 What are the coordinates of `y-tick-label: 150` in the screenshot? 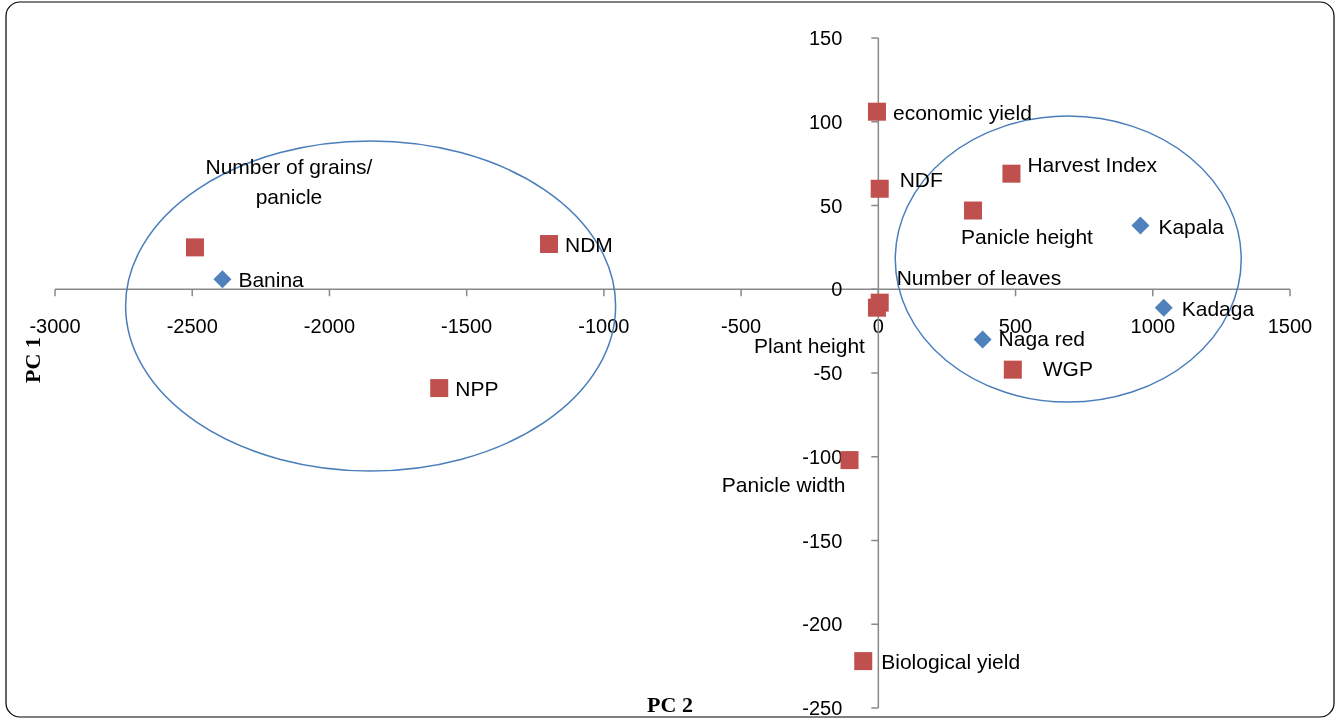 It's located at (825, 38).